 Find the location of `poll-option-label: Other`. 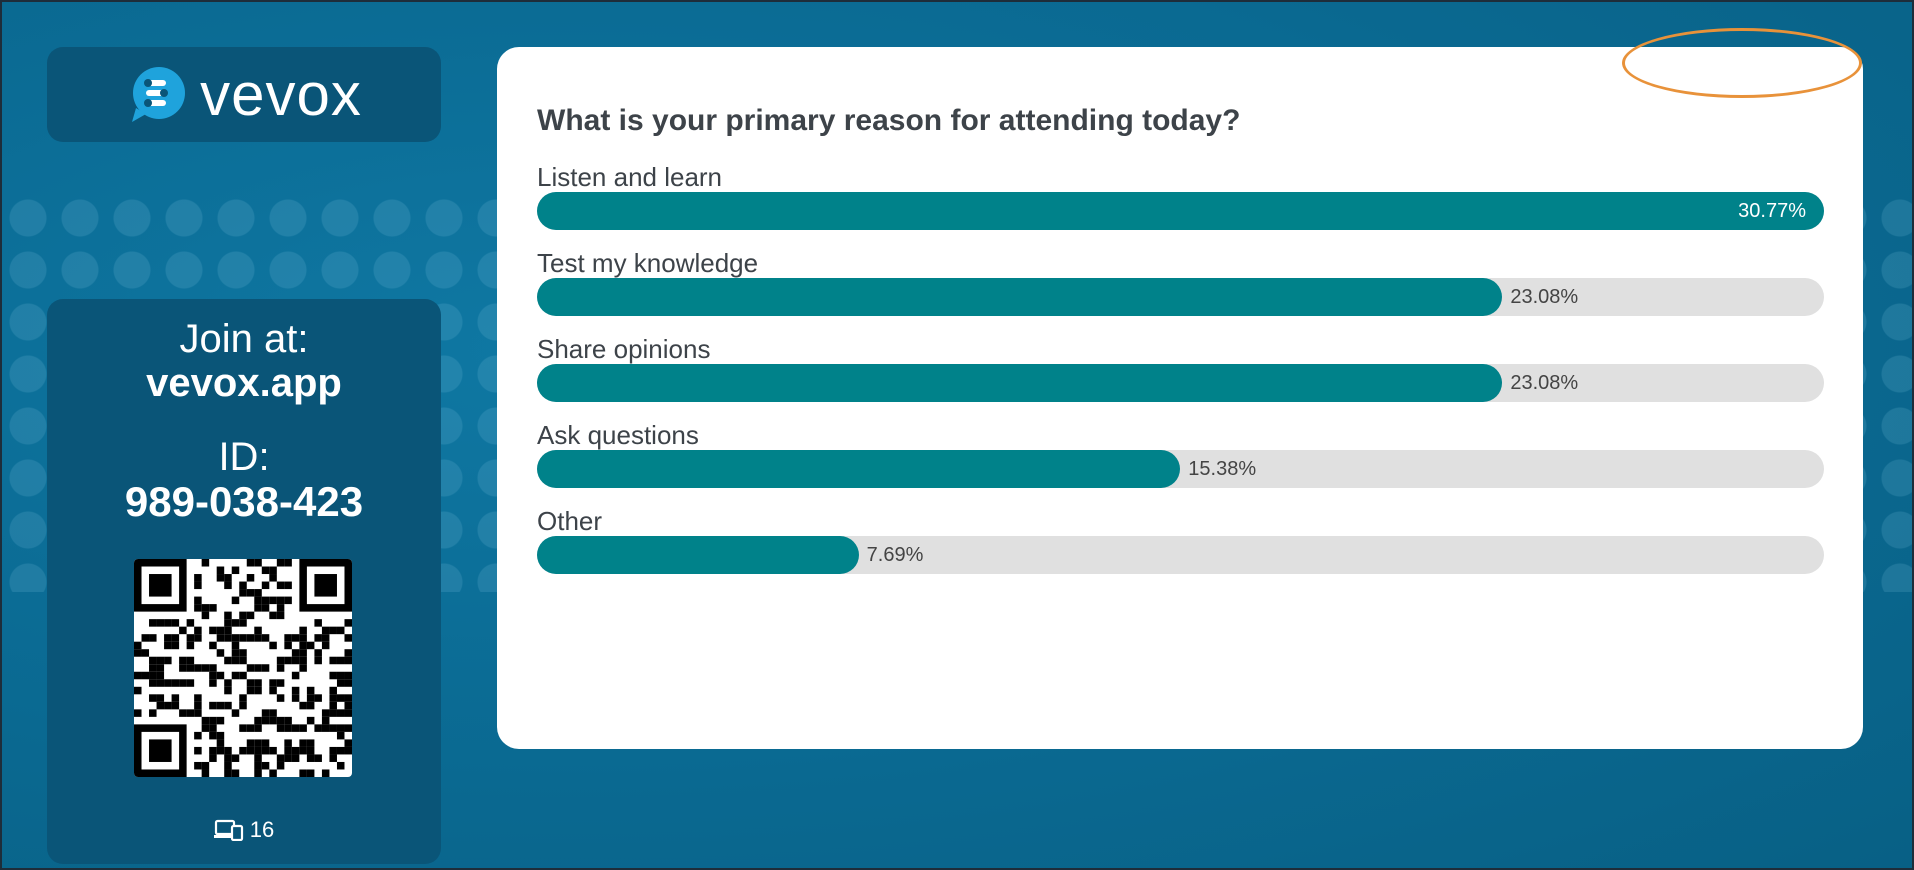

poll-option-label: Other is located at coordinates (570, 521).